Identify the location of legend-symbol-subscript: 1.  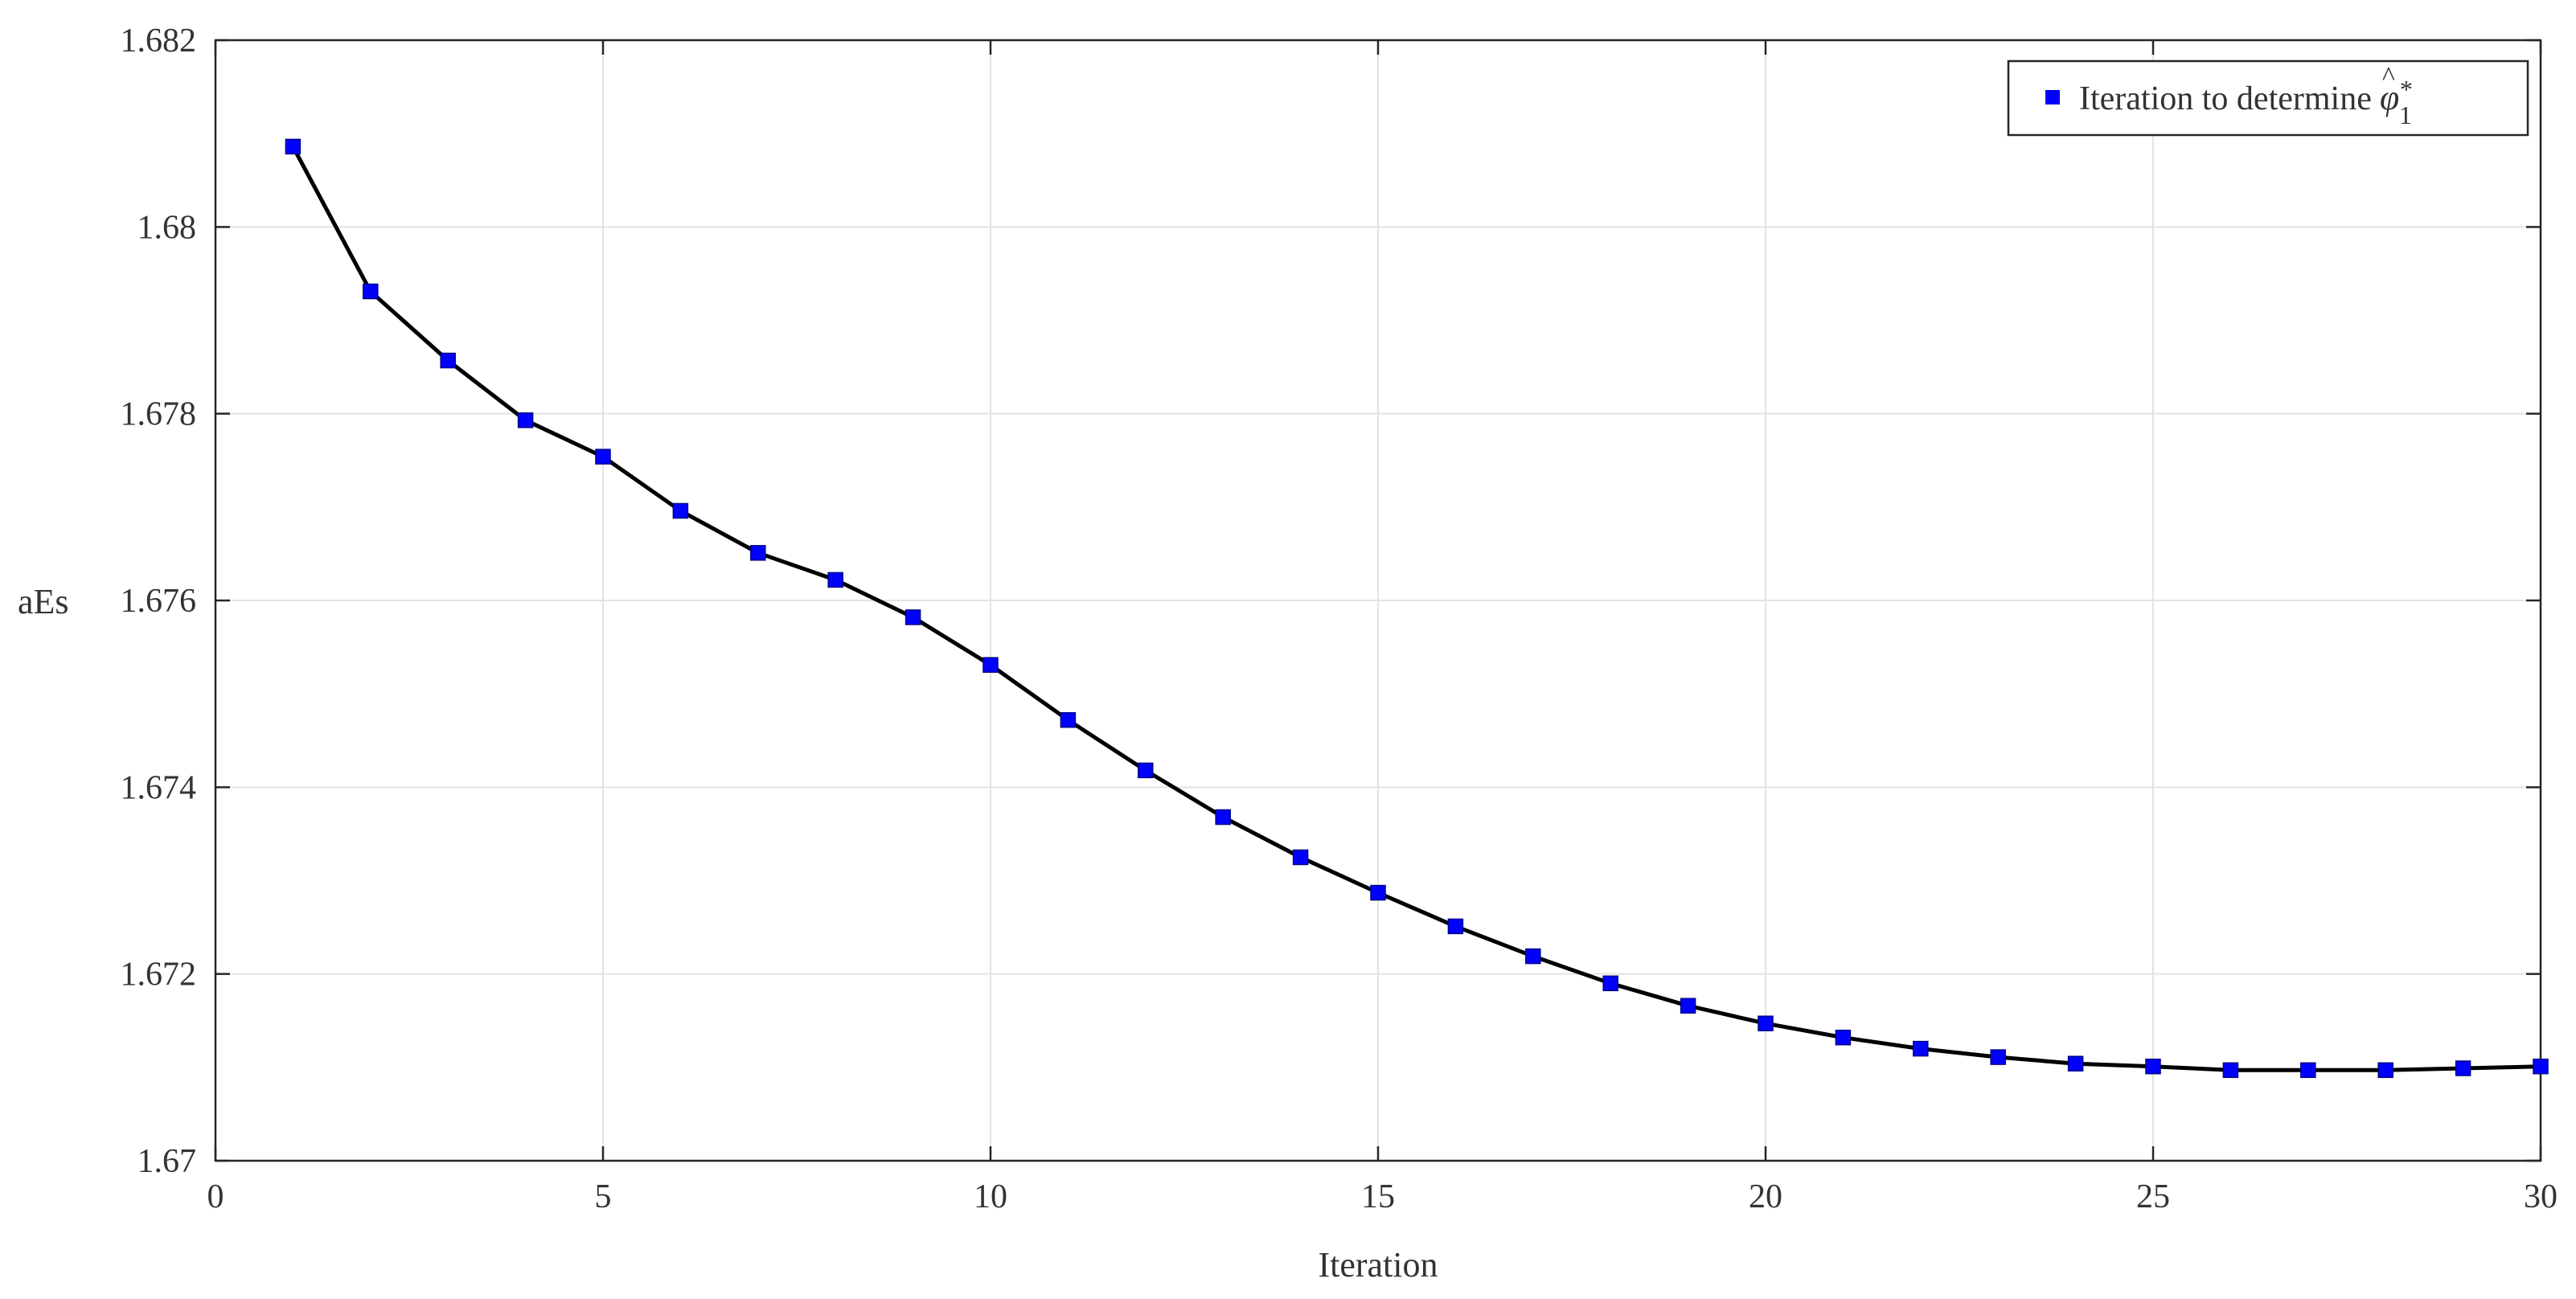
(2405, 114).